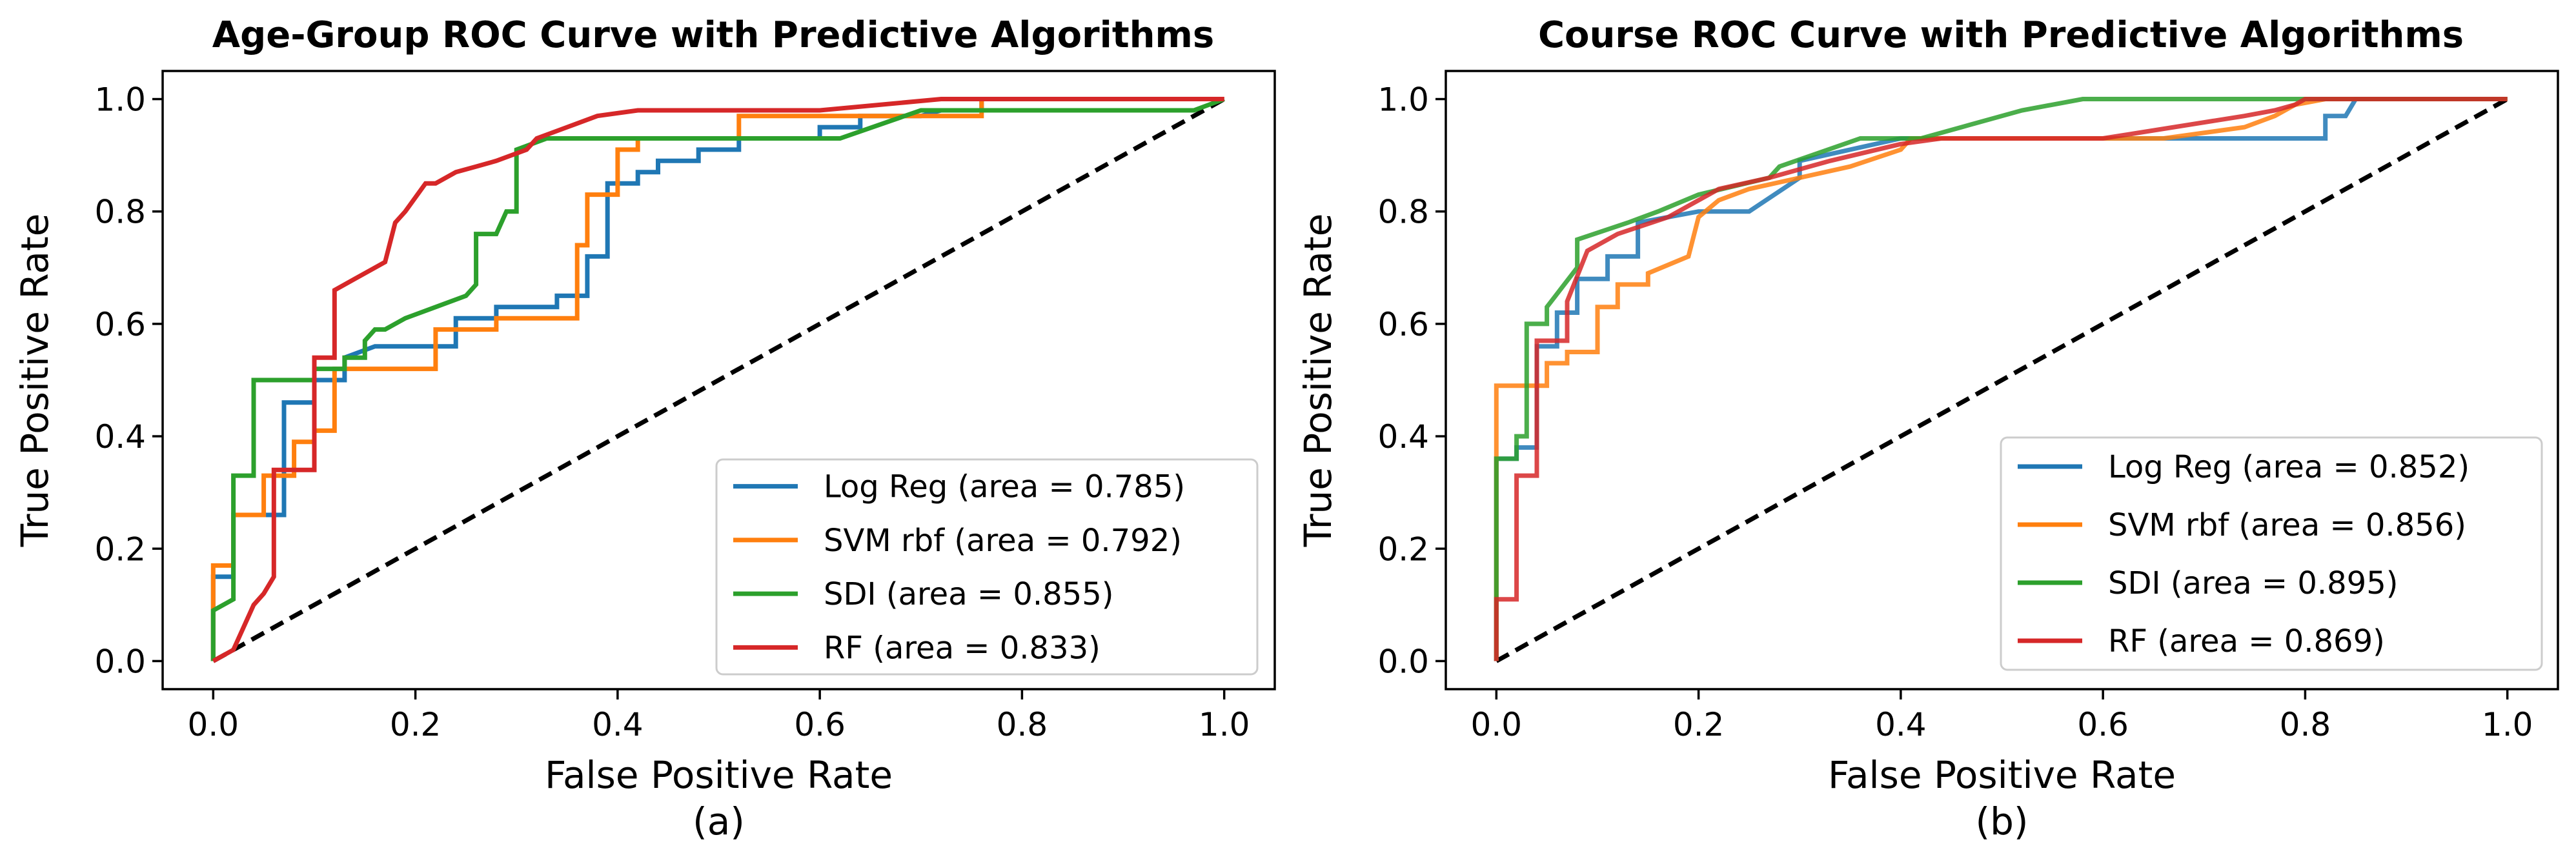  I want to click on legend-label: SDI (area = 0.895), so click(2253, 583).